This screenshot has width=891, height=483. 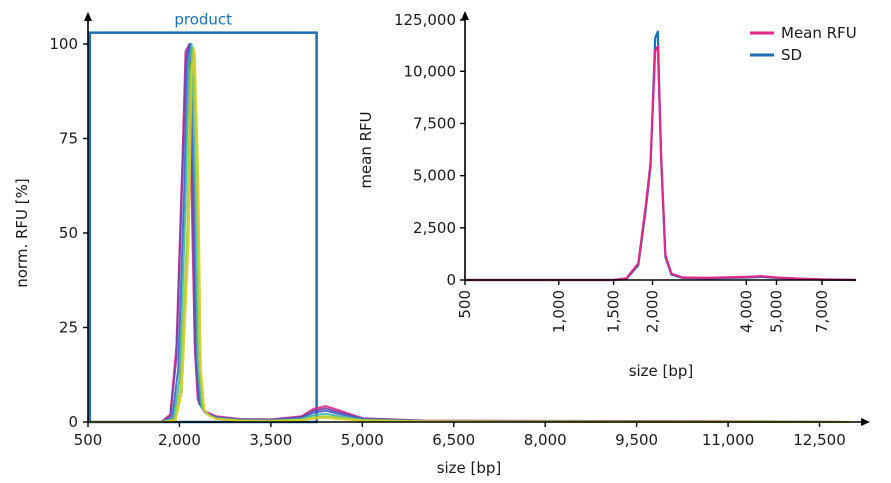 What do you see at coordinates (366, 149) in the screenshot?
I see `inset-y-axis-label: mean RFU` at bounding box center [366, 149].